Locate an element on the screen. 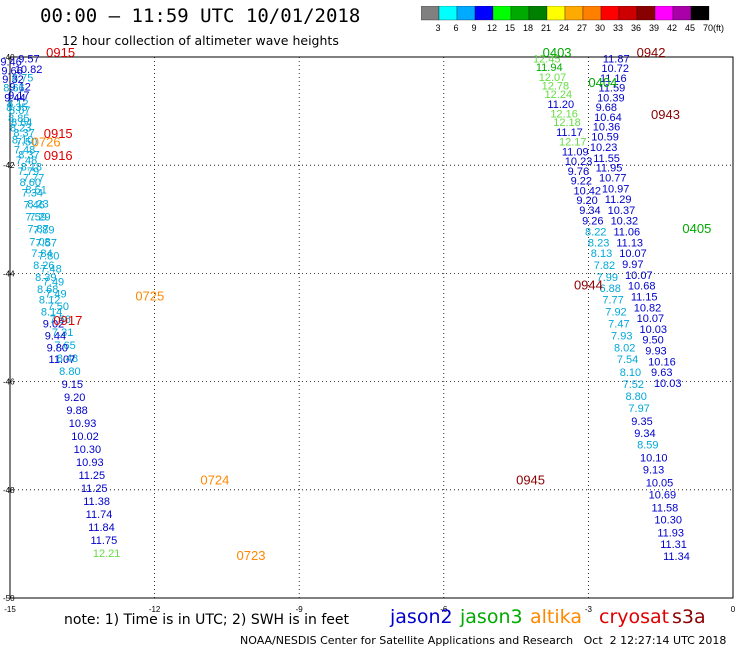 This screenshot has width=740, height=650. swh-value: 8.59 is located at coordinates (647, 446).